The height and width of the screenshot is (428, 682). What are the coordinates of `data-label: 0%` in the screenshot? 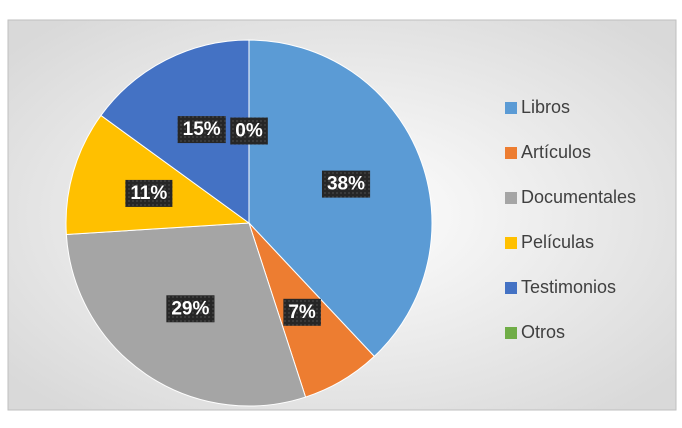 It's located at (249, 131).